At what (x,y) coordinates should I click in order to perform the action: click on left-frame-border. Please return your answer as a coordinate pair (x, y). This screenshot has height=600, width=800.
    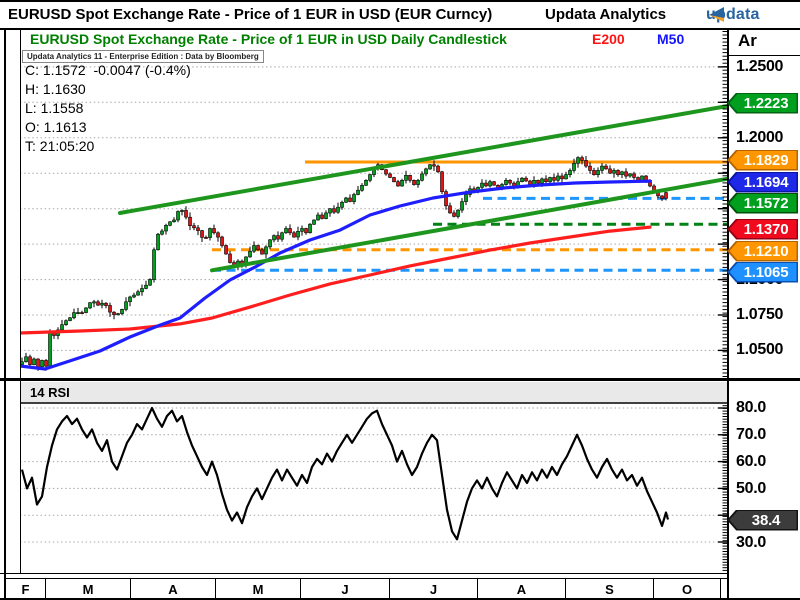
    Looking at the image, I should click on (5, 299).